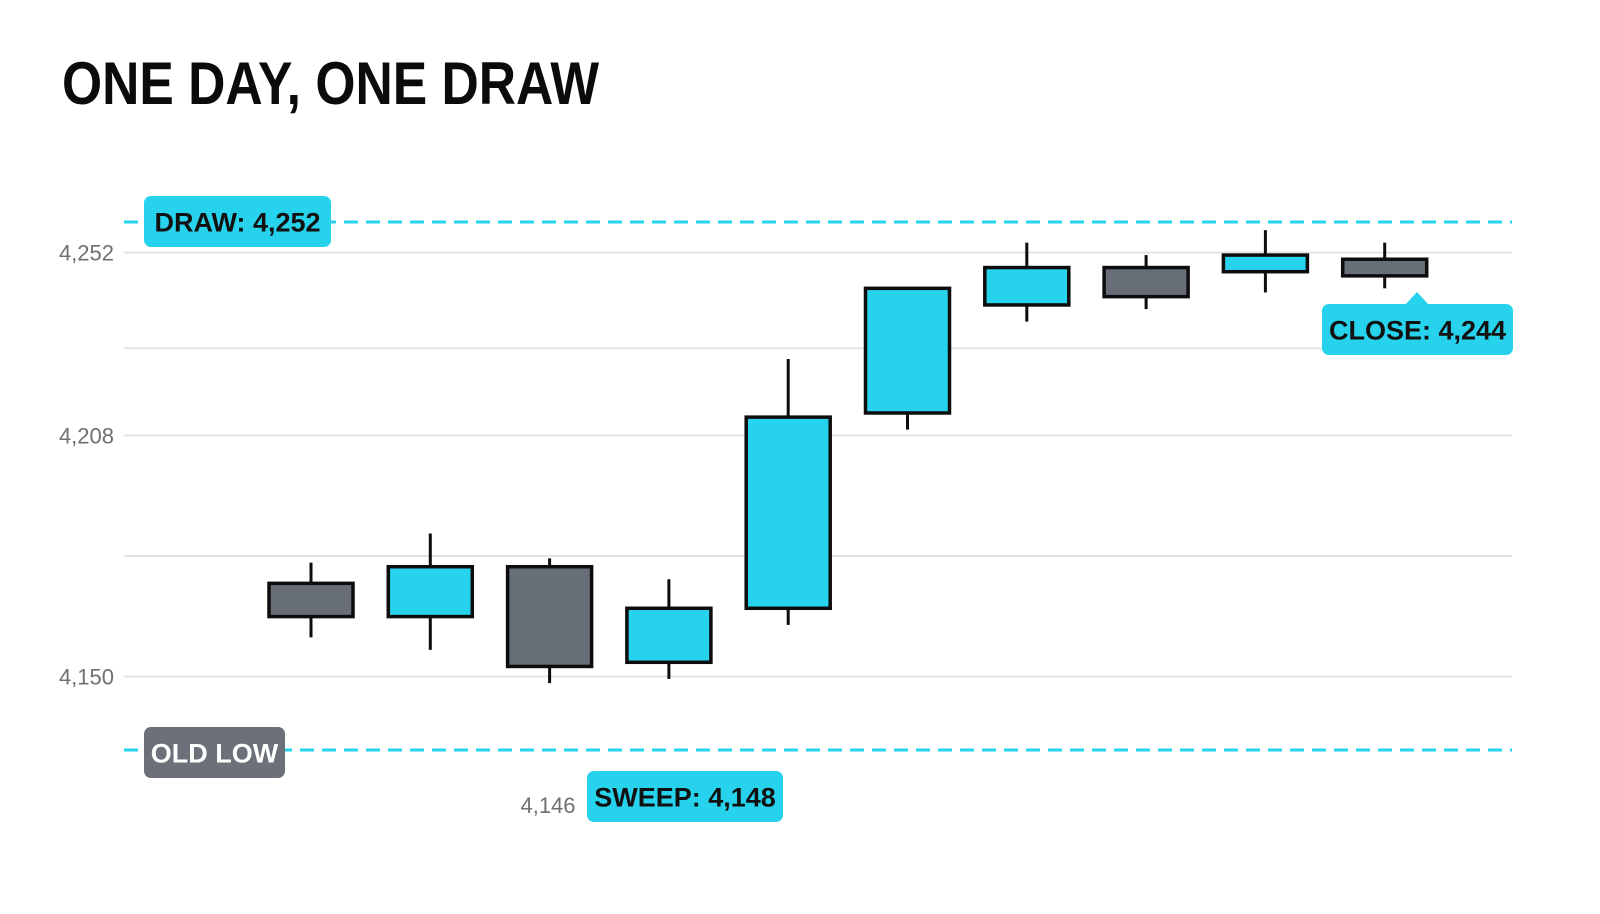  What do you see at coordinates (86, 465) in the screenshot?
I see `y-axis-ticks: 4,252 4,208 4,150` at bounding box center [86, 465].